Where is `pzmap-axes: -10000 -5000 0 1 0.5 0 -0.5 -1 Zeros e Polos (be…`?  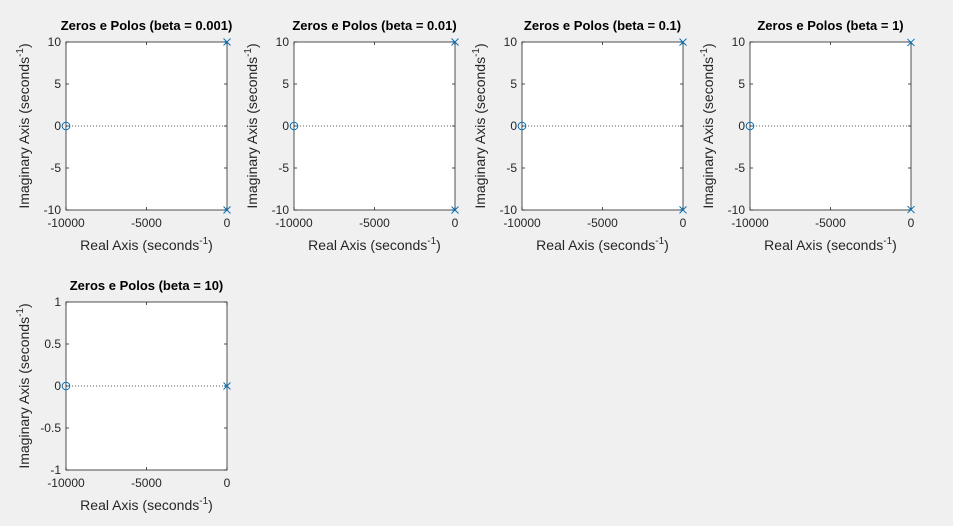 pzmap-axes: -10000 -5000 0 1 0.5 0 -0.5 -1 Zeros e Polos (be… is located at coordinates (123, 395).